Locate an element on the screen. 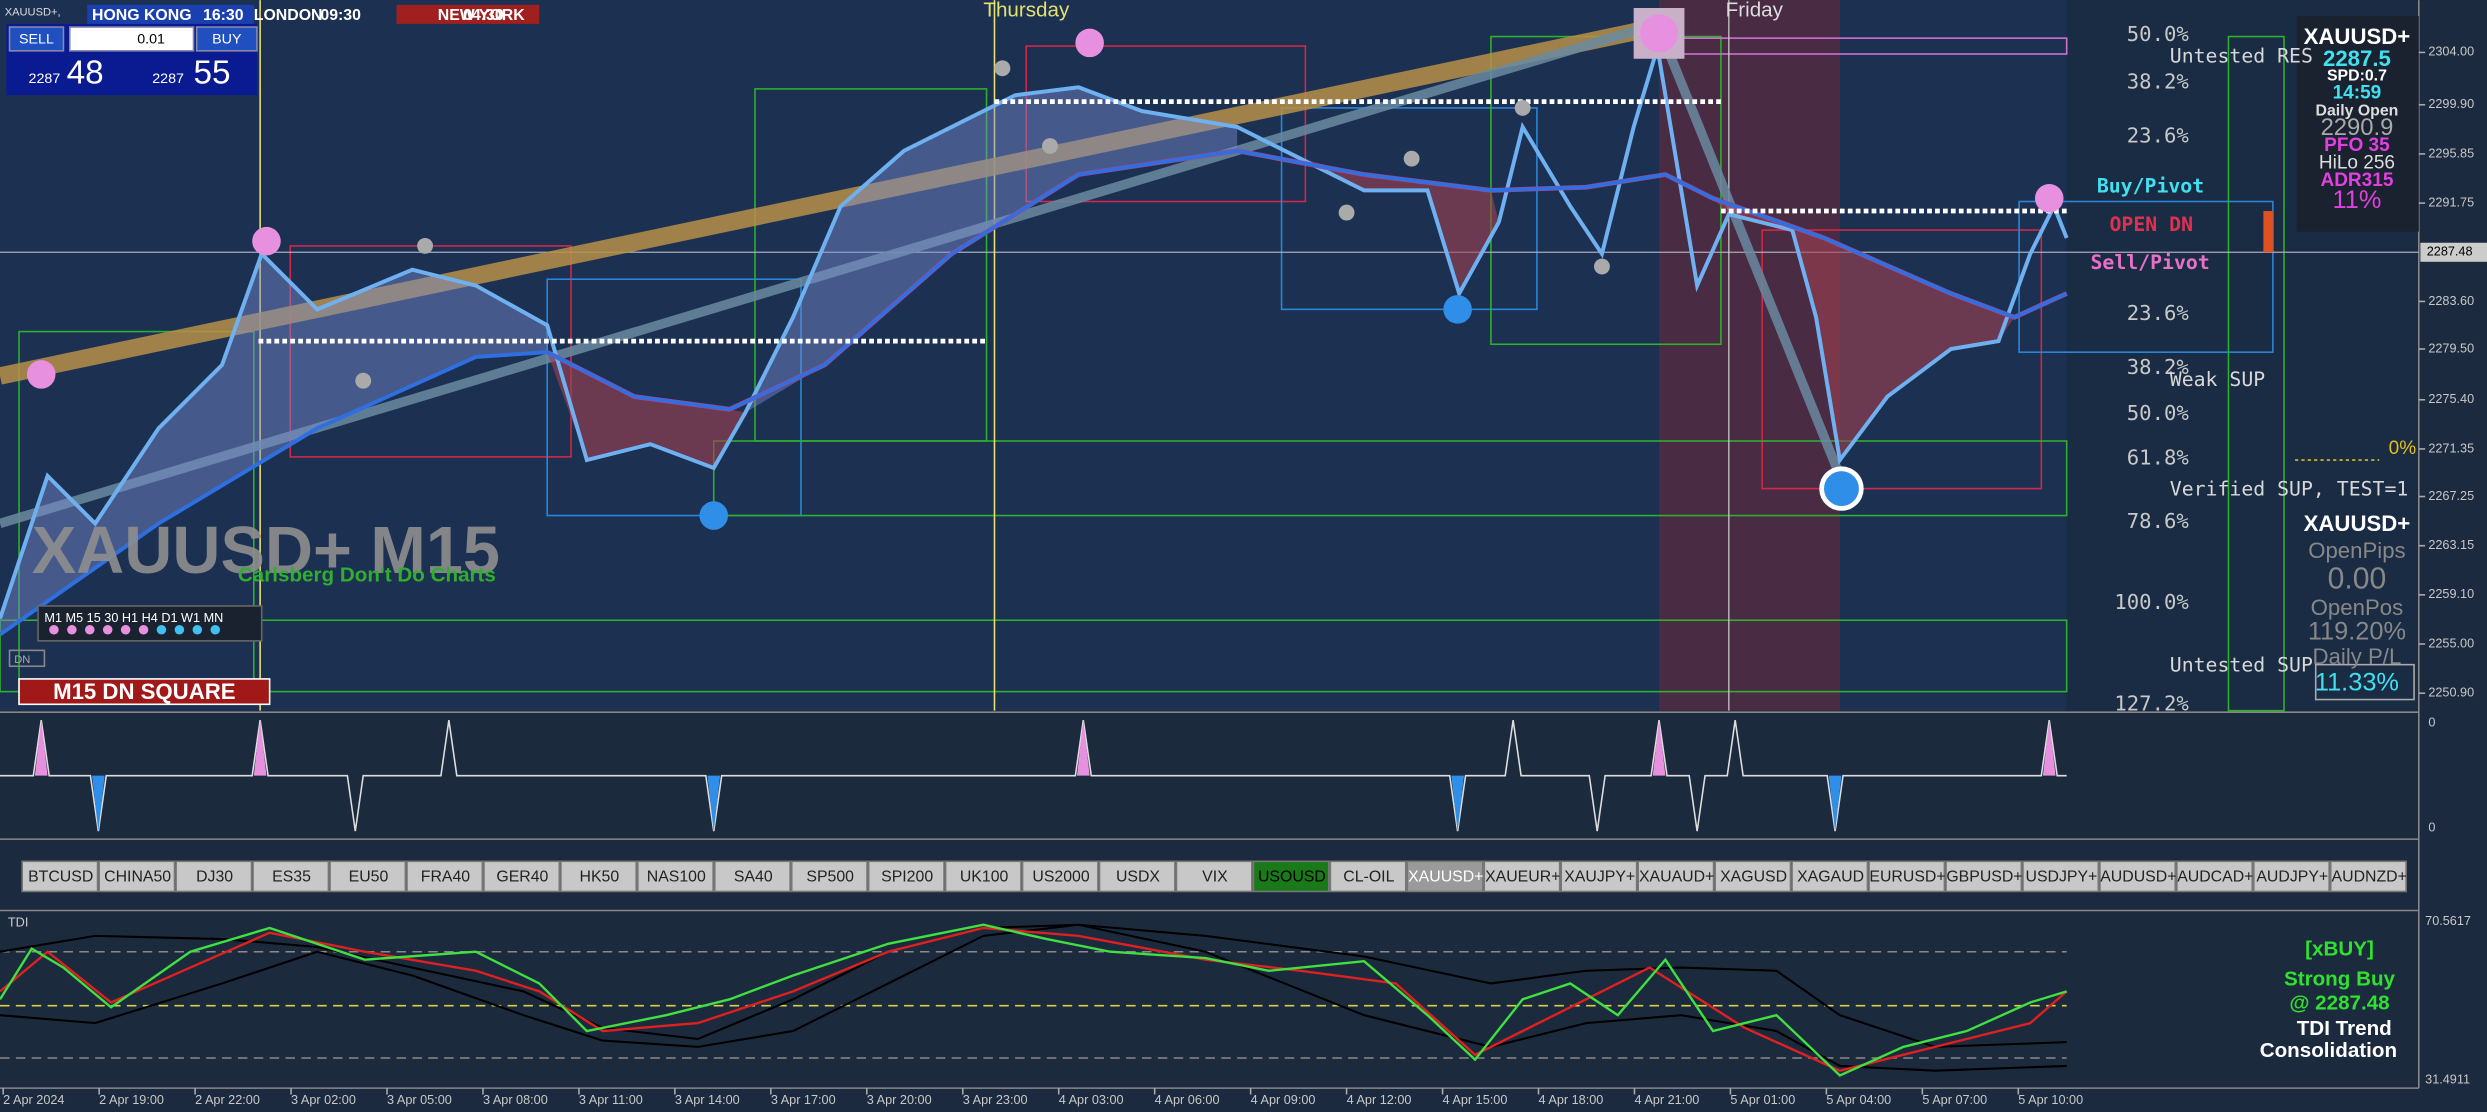 This screenshot has height=1112, width=2487. day-label: Thursday is located at coordinates (1026, 11).